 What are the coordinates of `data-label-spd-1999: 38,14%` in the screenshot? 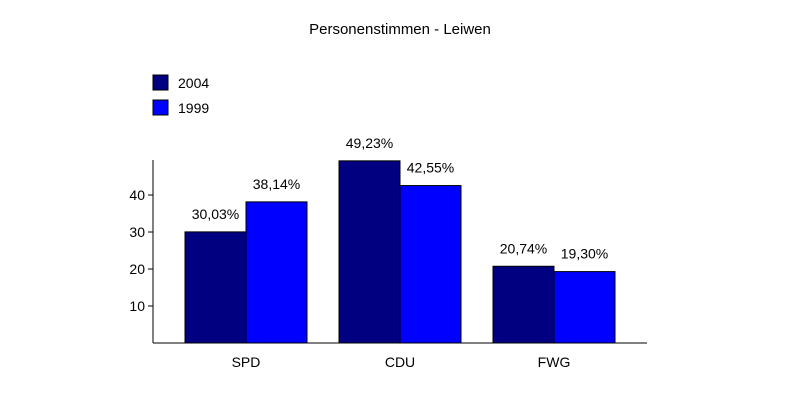 It's located at (276, 184).